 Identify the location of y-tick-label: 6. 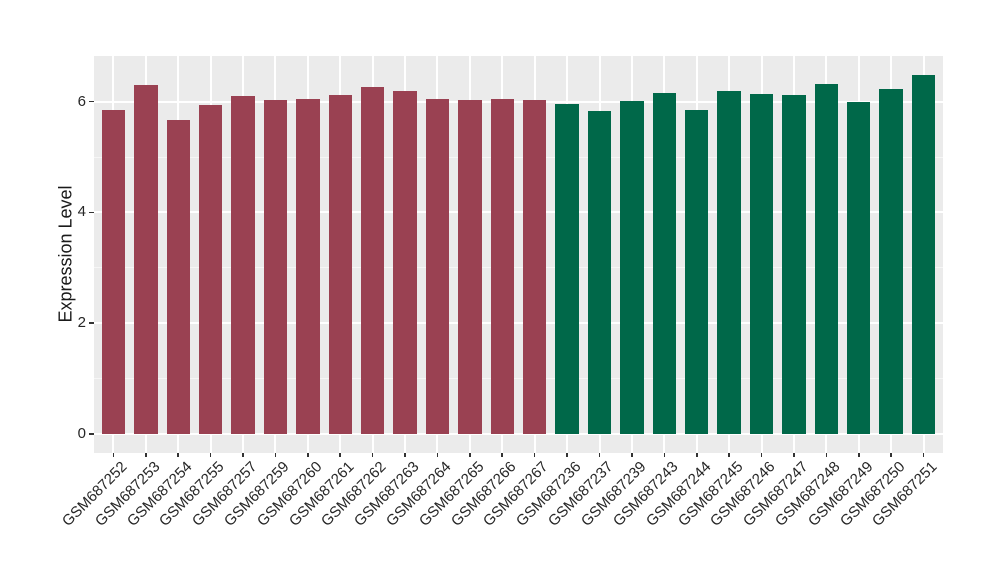
(81, 101).